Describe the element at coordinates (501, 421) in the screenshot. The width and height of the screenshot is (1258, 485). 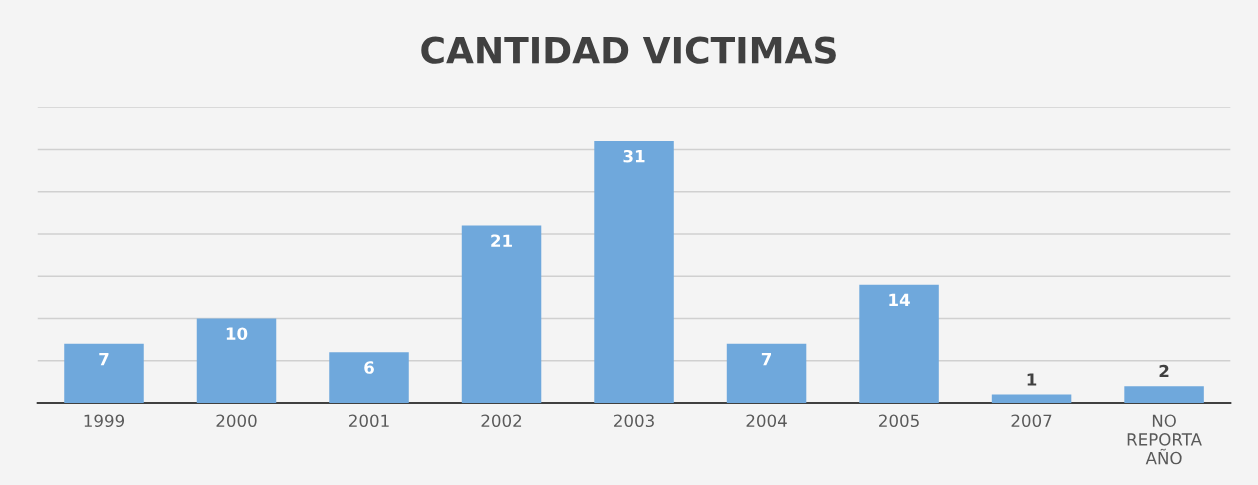
I see `x-tick-label: 2002` at that location.